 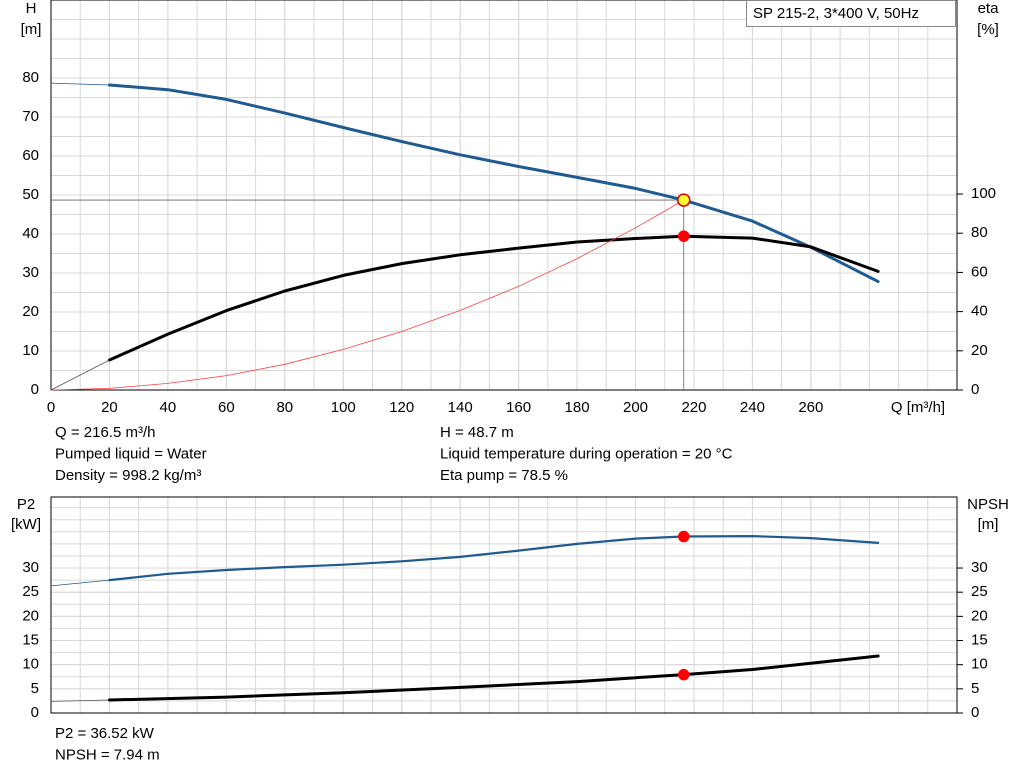 What do you see at coordinates (577, 407) in the screenshot?
I see `x-tick-label: 180` at bounding box center [577, 407].